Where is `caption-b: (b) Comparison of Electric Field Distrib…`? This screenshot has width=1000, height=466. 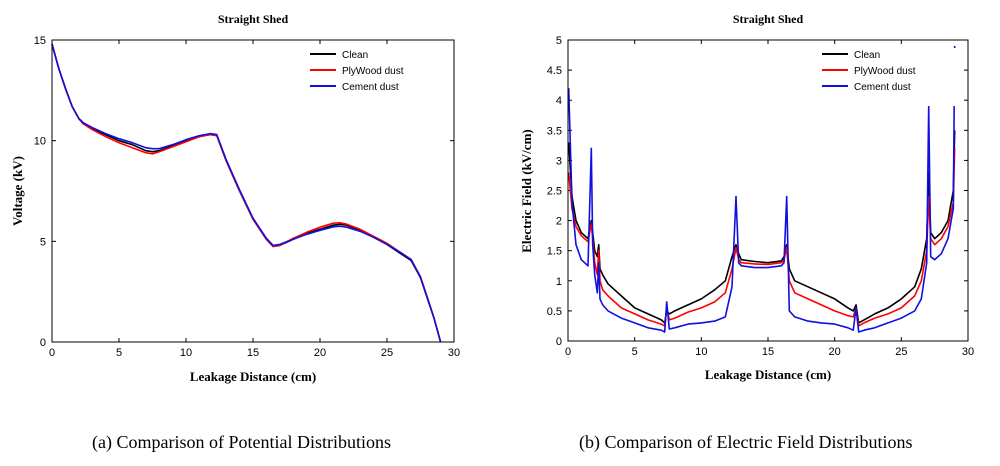
caption-b: (b) Comparison of Electric Field Distrib… is located at coordinates (745, 442).